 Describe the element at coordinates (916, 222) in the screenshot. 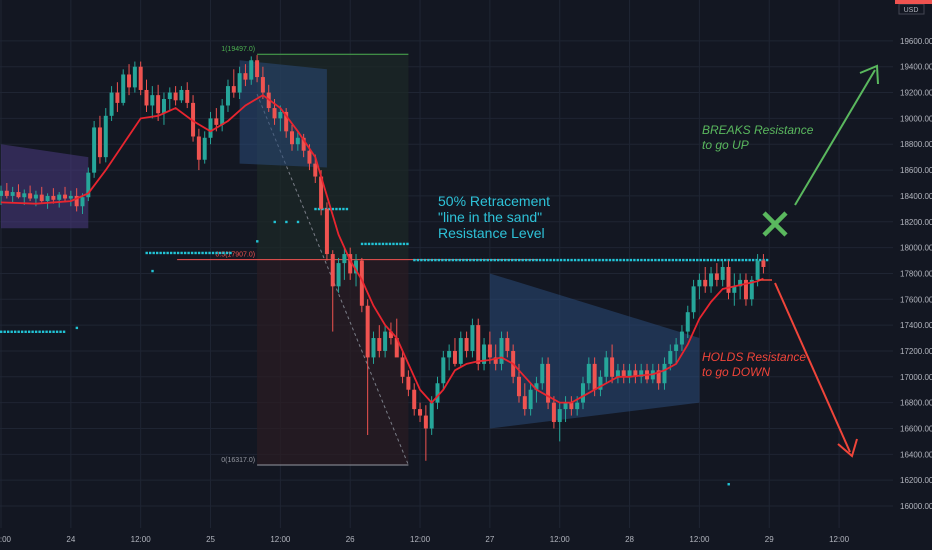

I see `price-tick-label: 18200.00` at that location.